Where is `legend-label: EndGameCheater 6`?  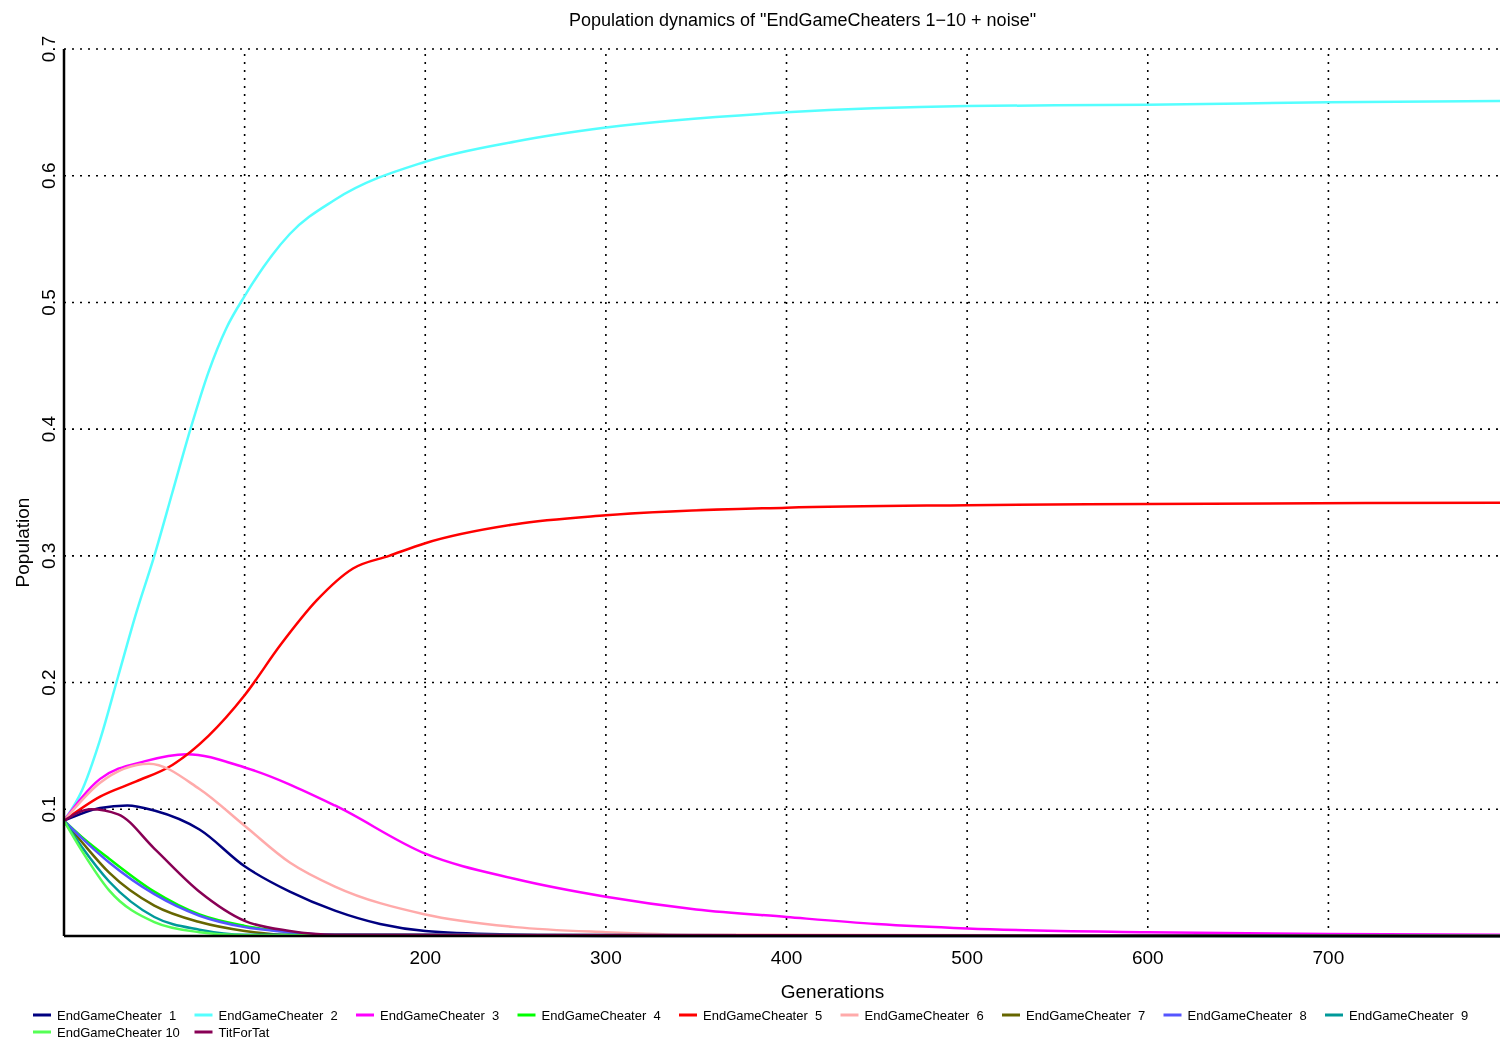
legend-label: EndGameCheater 6 is located at coordinates (924, 1015).